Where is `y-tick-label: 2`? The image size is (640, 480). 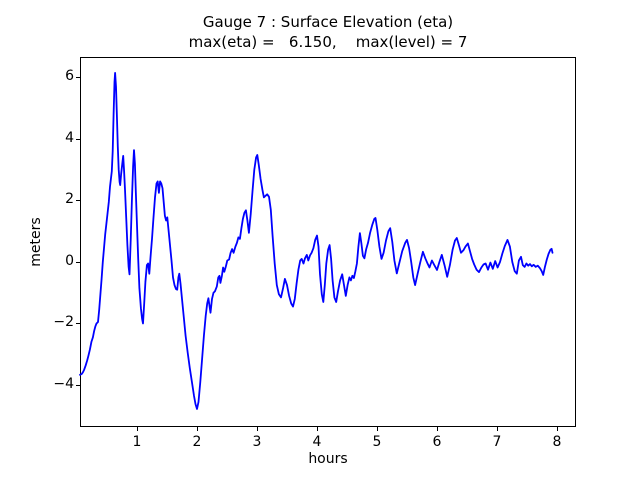 y-tick-label: 2 is located at coordinates (69, 199).